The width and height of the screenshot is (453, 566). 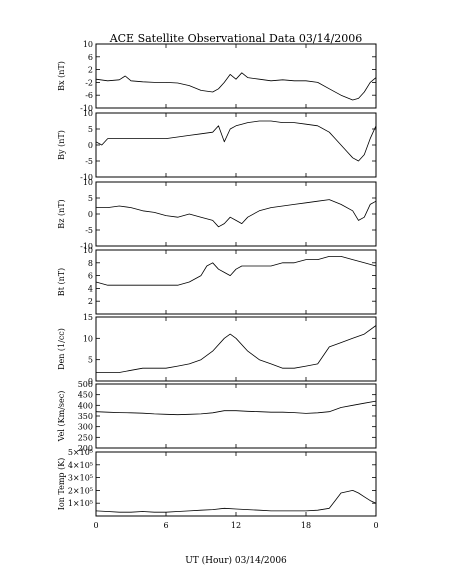 What do you see at coordinates (306, 525) in the screenshot?
I see `x-tick-label: 18` at bounding box center [306, 525].